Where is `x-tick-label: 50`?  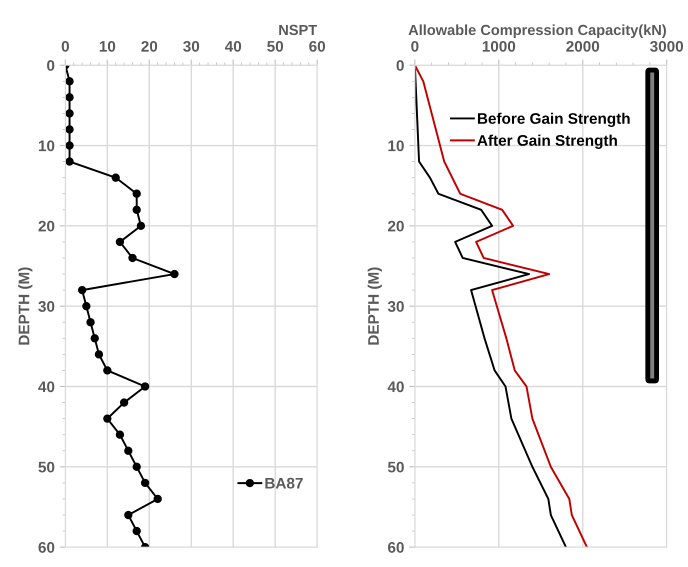 x-tick-label: 50 is located at coordinates (275, 46).